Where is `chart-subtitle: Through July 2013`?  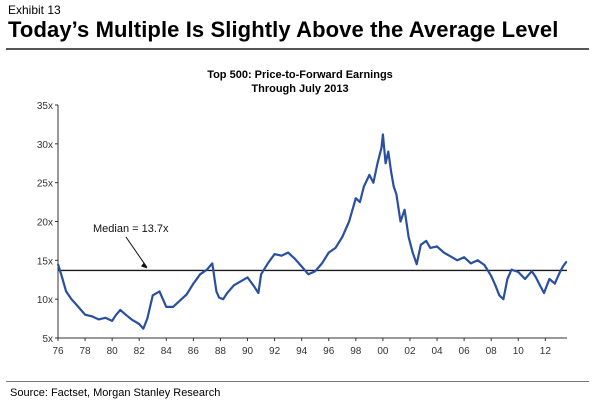
chart-subtitle: Through July 2013 is located at coordinates (299, 89).